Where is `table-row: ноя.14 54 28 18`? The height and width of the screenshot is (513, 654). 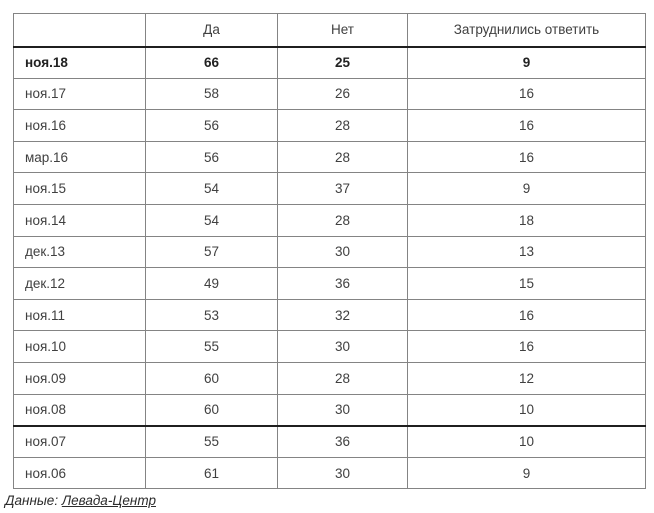 table-row: ноя.14 54 28 18 is located at coordinates (329, 220).